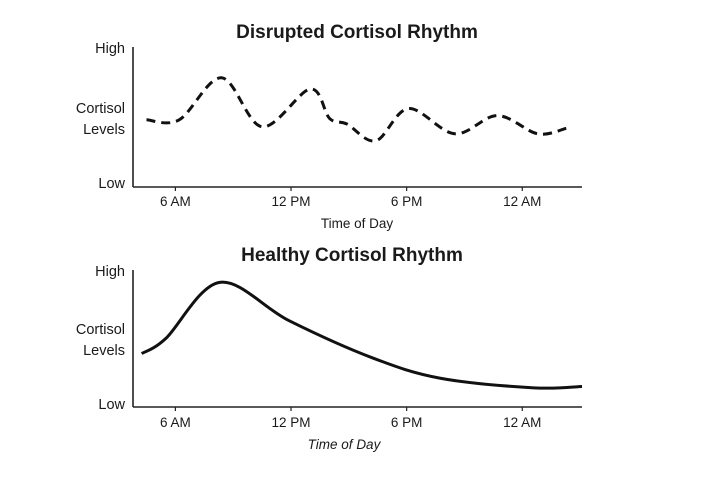 The image size is (721, 486). I want to click on chart-title: Healthy Cortisol Rhythm, so click(352, 255).